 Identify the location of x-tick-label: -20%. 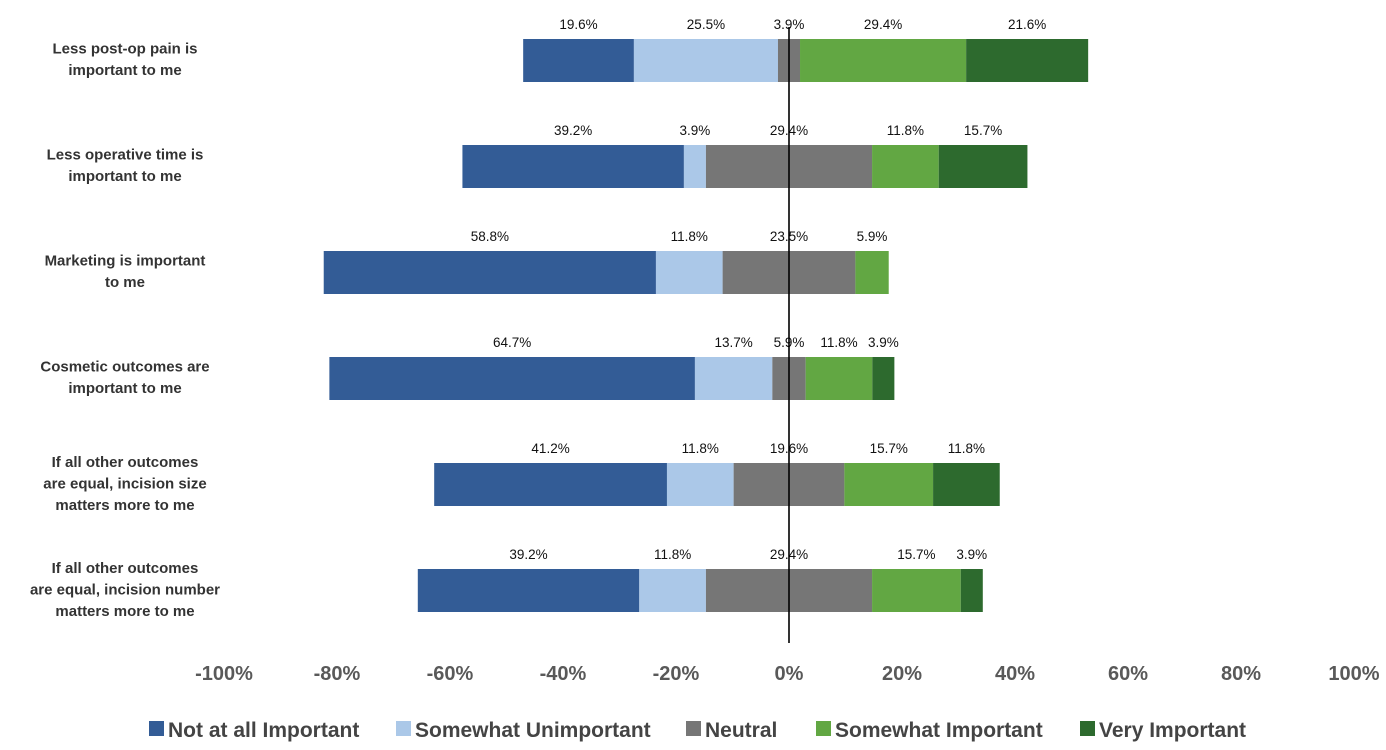
(676, 674).